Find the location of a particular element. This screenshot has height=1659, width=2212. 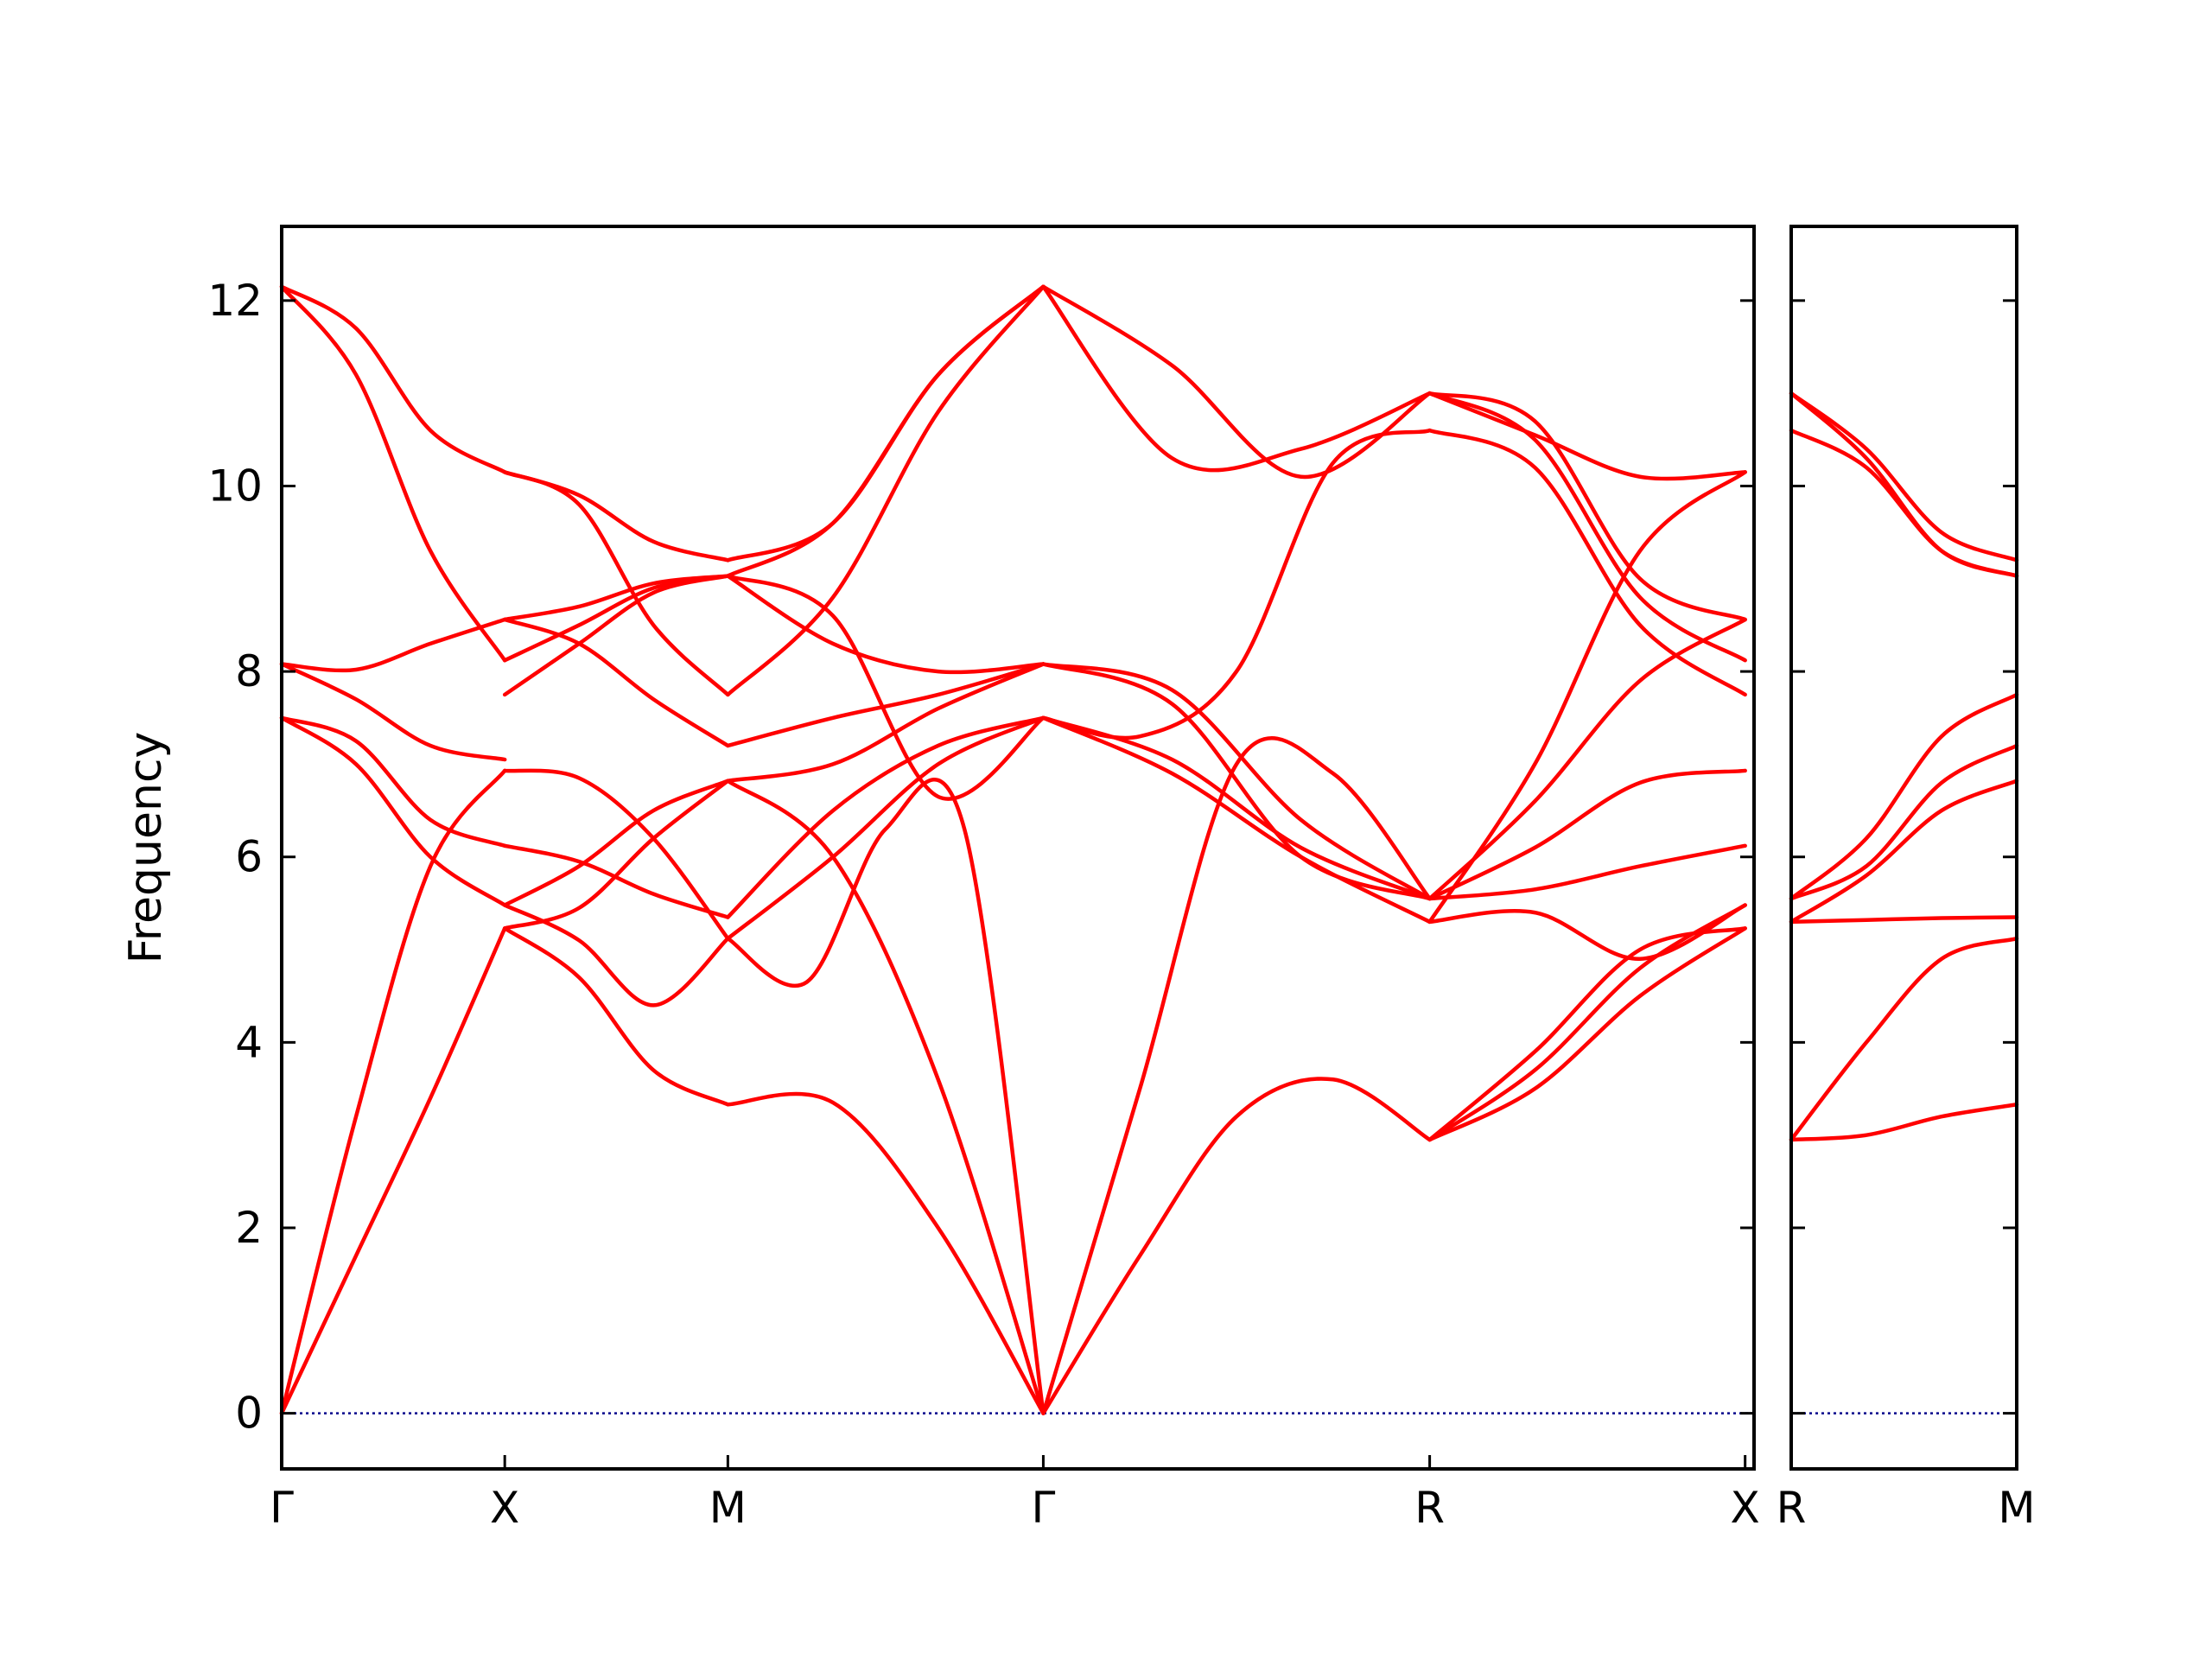

y-tick-label: 6 is located at coordinates (249, 857).